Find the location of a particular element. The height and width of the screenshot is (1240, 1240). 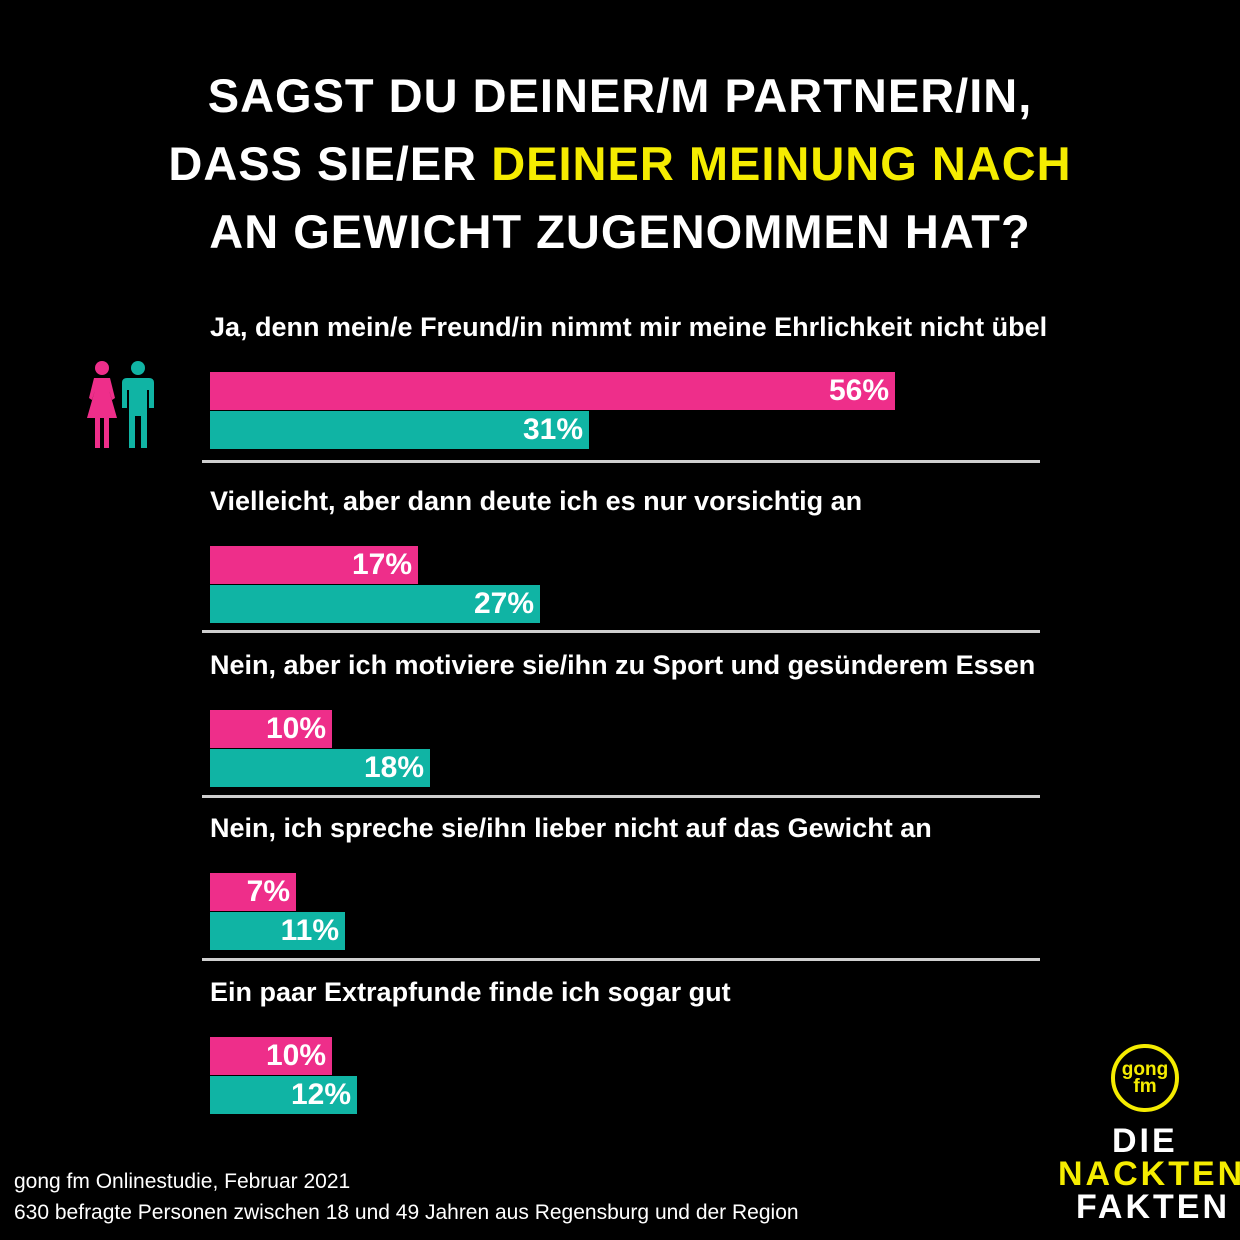

bar-value-label: 27% is located at coordinates (503, 603).